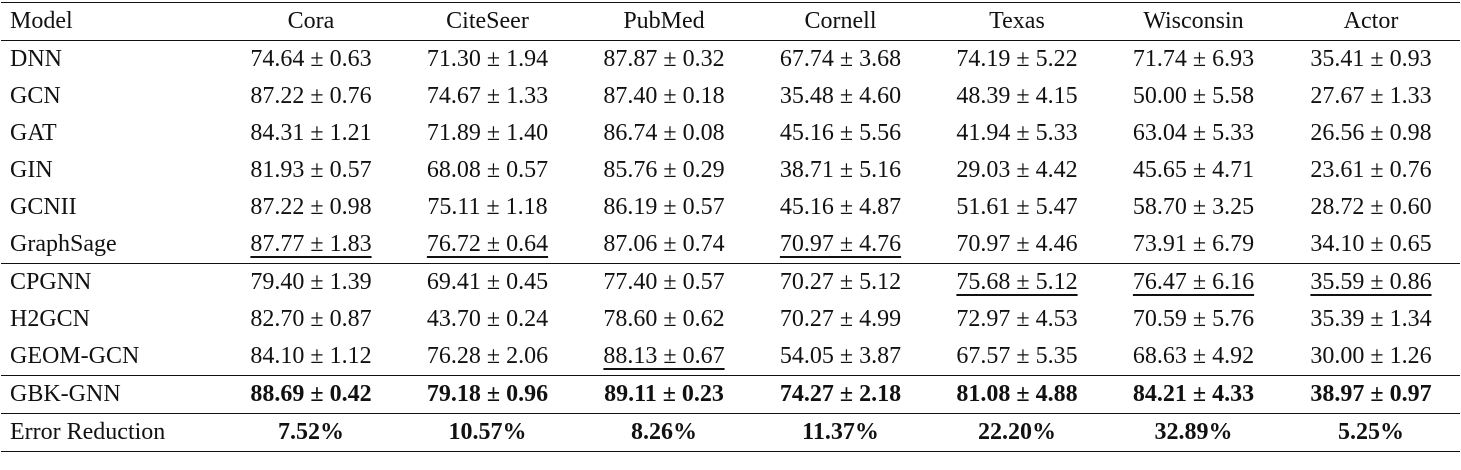 Image resolution: width=1461 pixels, height=470 pixels. What do you see at coordinates (1371, 170) in the screenshot?
I see `table-cell: 23.61 ± 0.76` at bounding box center [1371, 170].